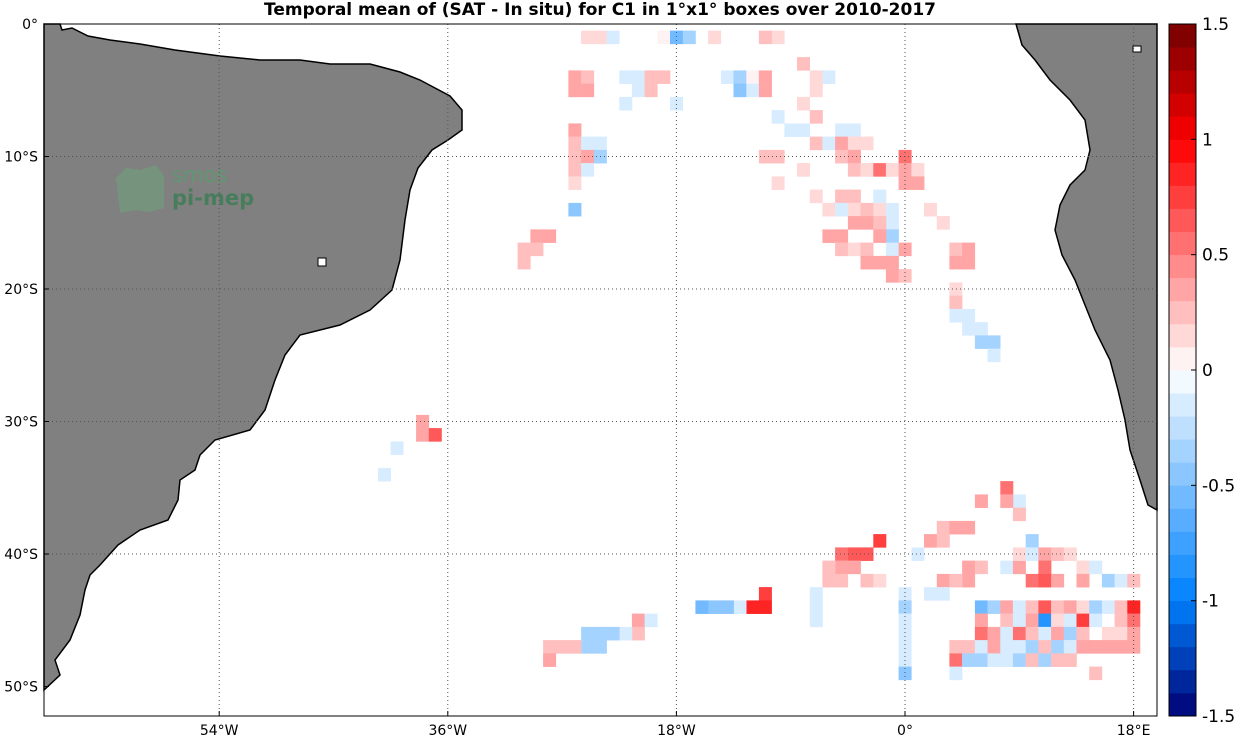 Image resolution: width=1241 pixels, height=738 pixels. I want to click on x-tick-label: 18°W, so click(676, 730).